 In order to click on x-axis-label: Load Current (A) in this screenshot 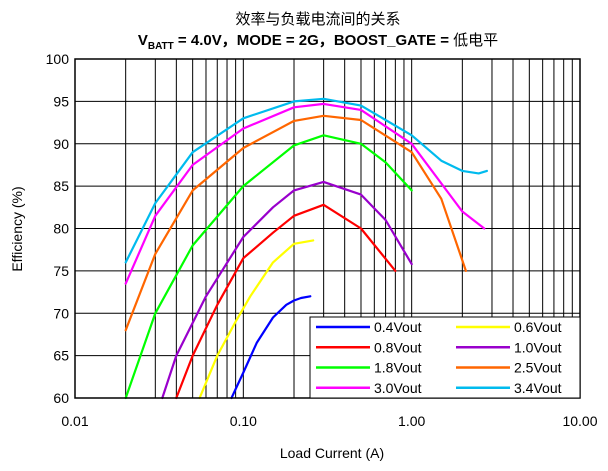, I will do `click(332, 453)`.